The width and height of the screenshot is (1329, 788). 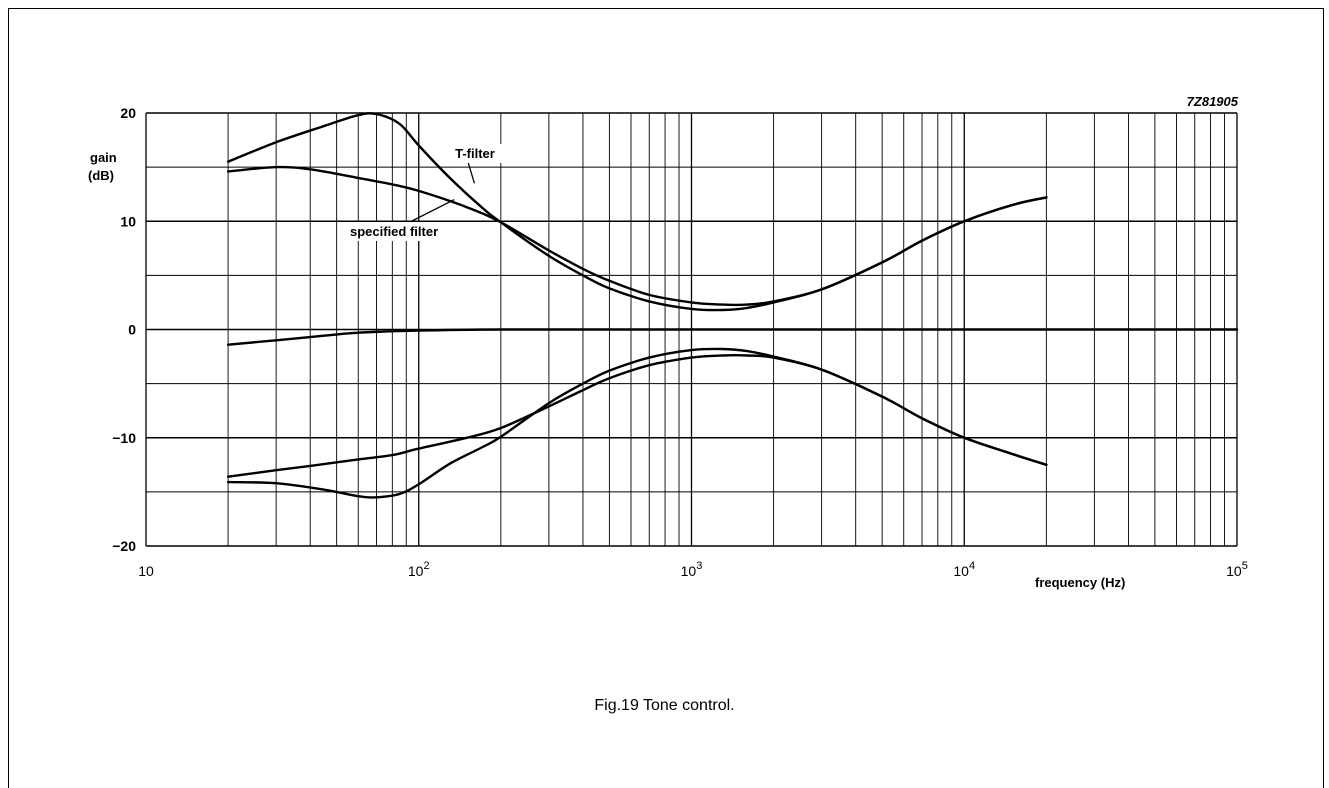 What do you see at coordinates (394, 231) in the screenshot?
I see `annotation-label: specified filter` at bounding box center [394, 231].